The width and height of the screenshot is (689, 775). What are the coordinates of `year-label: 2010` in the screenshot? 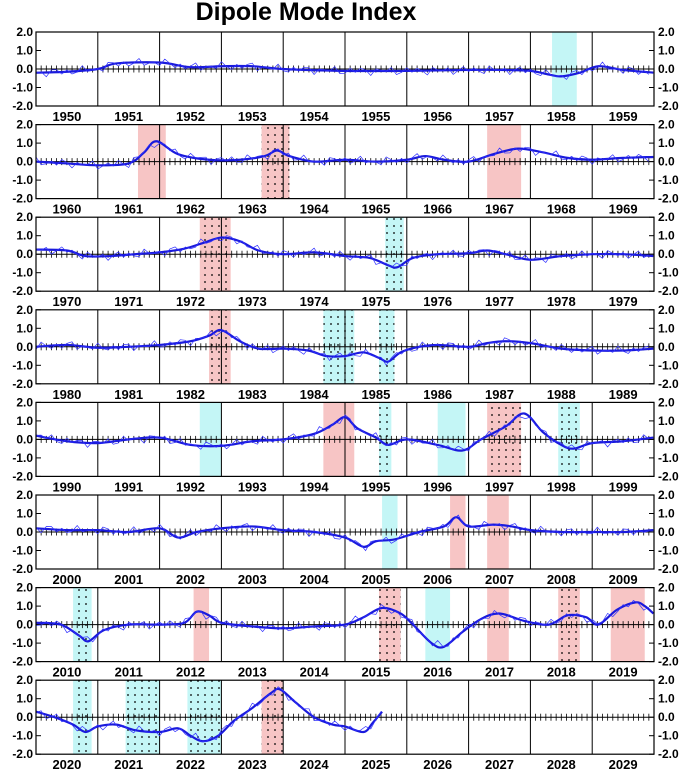 It's located at (66, 672).